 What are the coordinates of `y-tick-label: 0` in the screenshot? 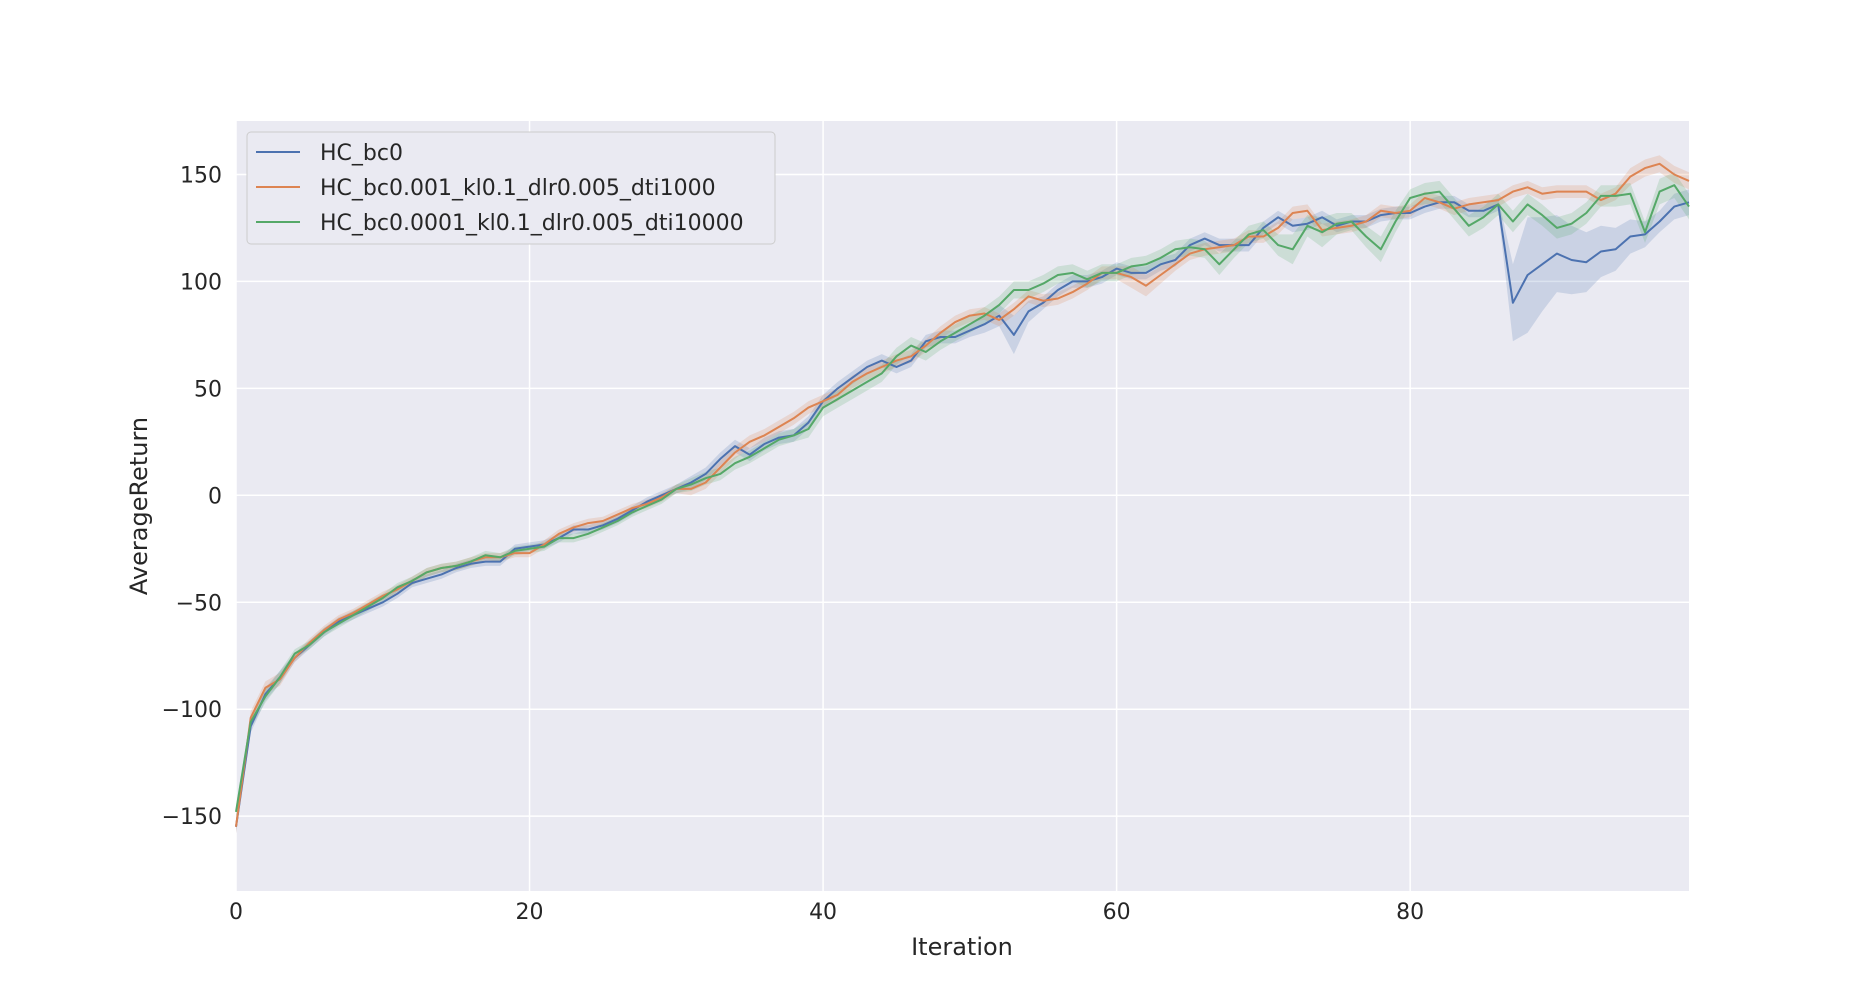 It's located at (215, 496).